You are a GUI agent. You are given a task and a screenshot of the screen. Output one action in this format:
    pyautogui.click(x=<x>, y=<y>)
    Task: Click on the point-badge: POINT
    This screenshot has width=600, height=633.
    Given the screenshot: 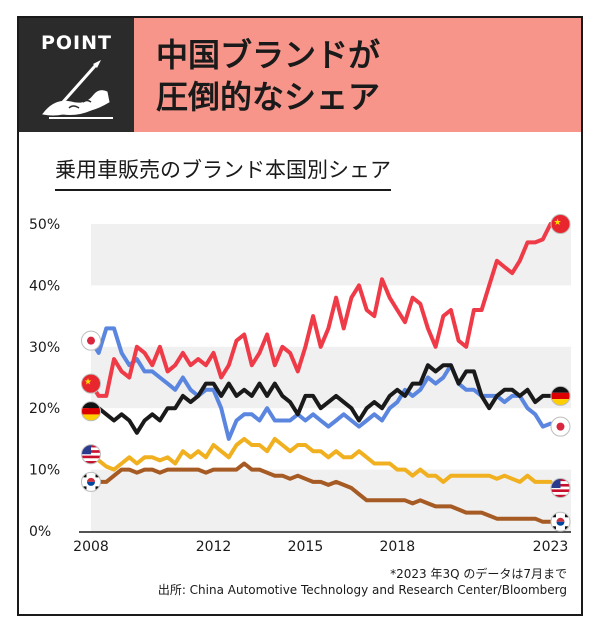 What is the action you would take?
    pyautogui.click(x=76, y=75)
    